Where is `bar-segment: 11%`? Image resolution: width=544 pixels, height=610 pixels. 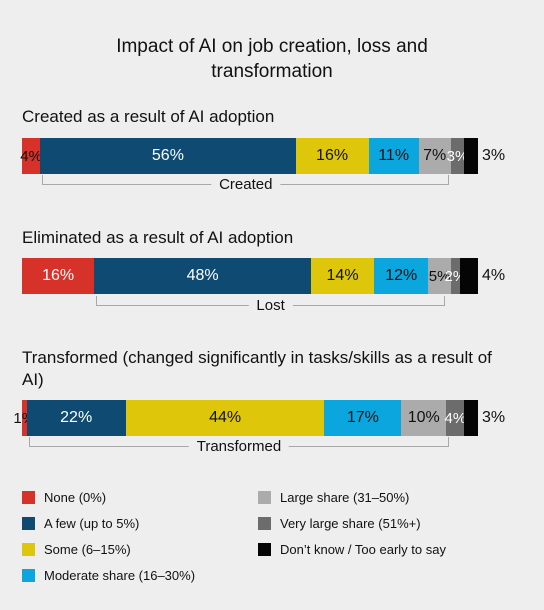
bar-segment: 11% is located at coordinates (393, 156).